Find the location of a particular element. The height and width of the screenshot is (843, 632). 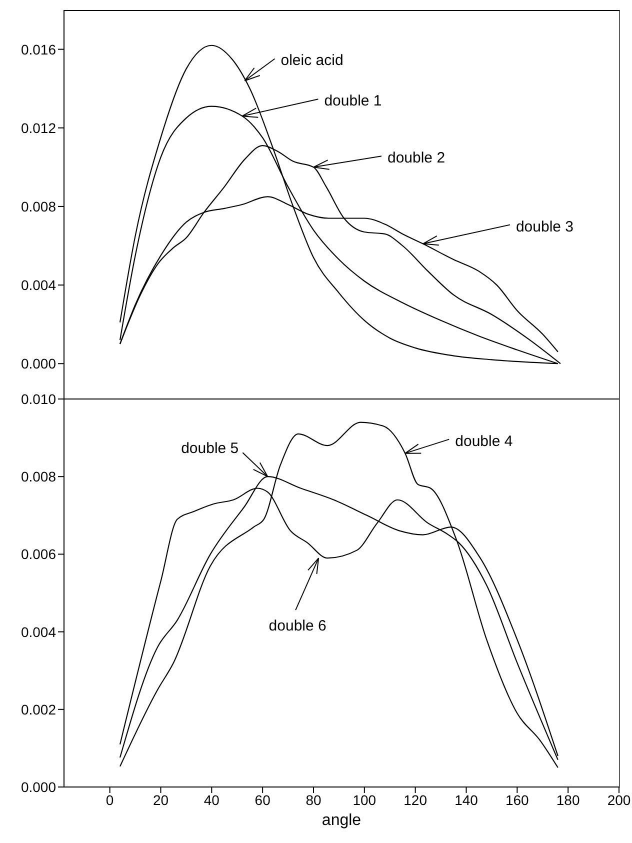

x-tick-label: 160 is located at coordinates (517, 800).